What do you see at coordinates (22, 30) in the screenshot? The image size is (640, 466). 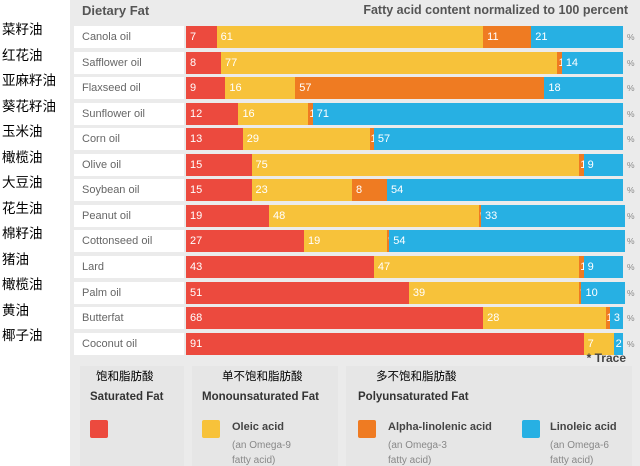 I see `chinese-label: 菜籽油` at bounding box center [22, 30].